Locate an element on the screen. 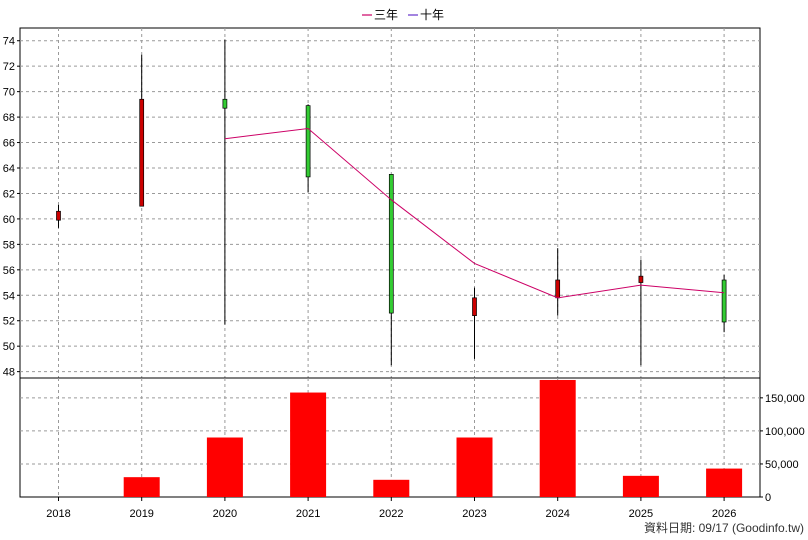  x-tick-label: 2026 is located at coordinates (724, 514).